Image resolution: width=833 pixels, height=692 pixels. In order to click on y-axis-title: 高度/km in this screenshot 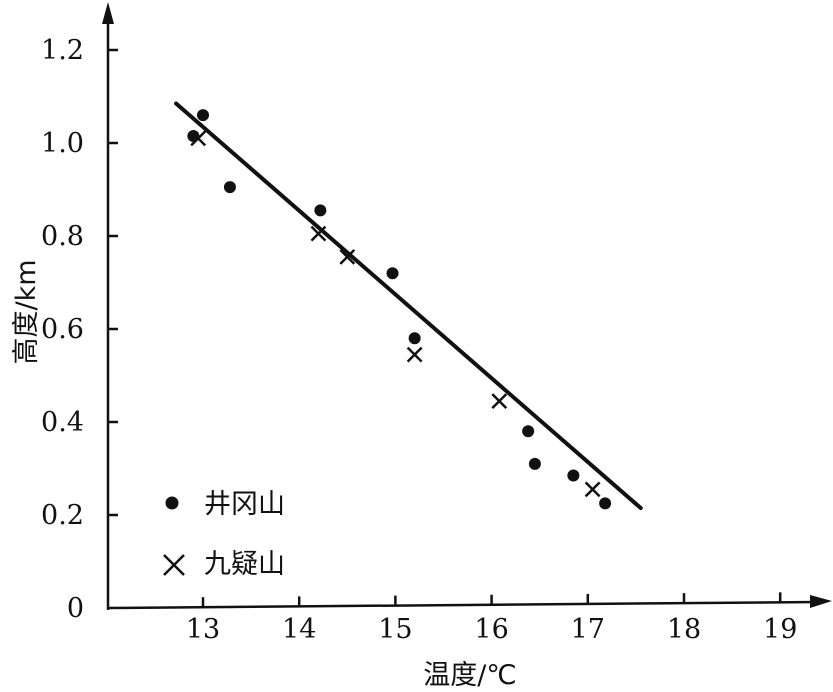, I will do `click(26, 311)`.